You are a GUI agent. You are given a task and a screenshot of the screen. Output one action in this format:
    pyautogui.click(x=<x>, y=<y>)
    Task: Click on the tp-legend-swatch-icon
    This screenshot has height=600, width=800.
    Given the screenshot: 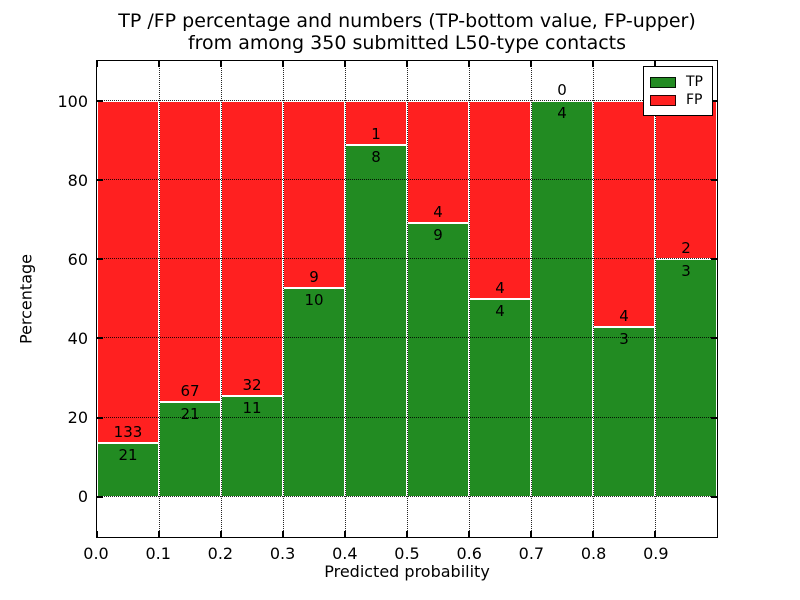 What is the action you would take?
    pyautogui.click(x=663, y=82)
    